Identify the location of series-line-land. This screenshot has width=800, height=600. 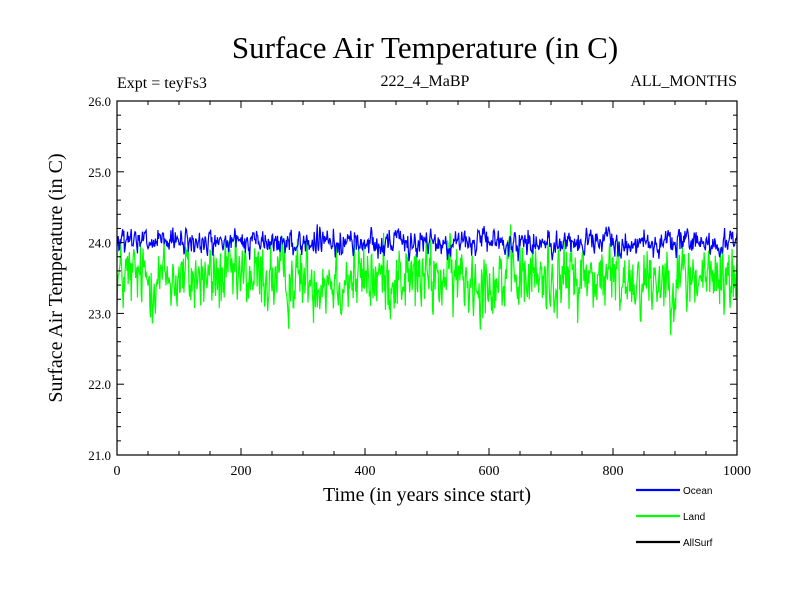
(427, 280).